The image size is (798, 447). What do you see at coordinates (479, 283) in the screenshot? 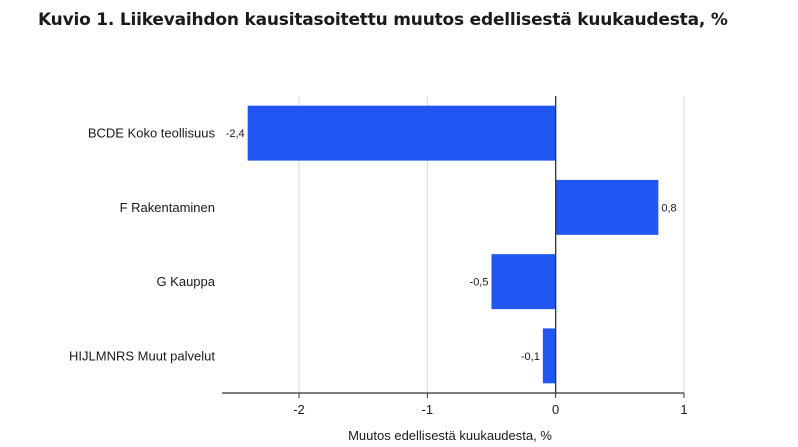
I see `data-label: -0,5` at bounding box center [479, 283].